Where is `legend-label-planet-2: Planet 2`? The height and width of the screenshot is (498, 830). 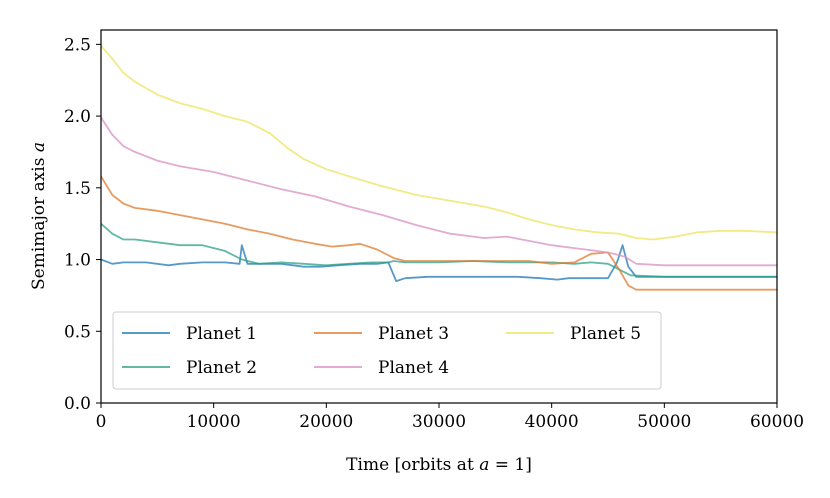 legend-label-planet-2: Planet 2 is located at coordinates (221, 368).